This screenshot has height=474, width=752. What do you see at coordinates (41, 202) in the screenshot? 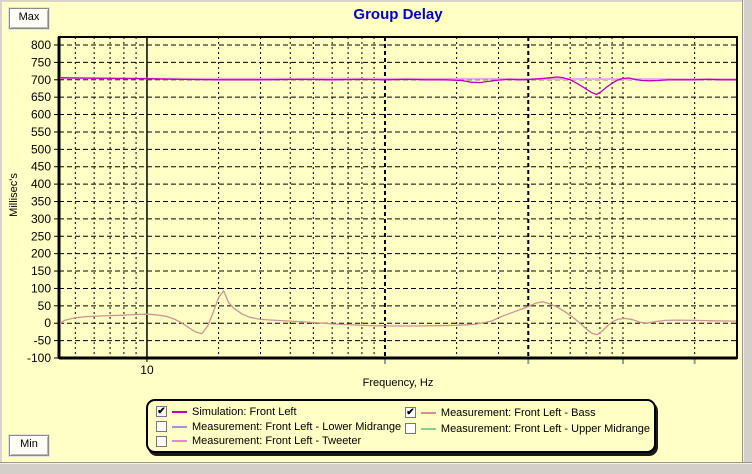
I see `y-tick-label: 350` at bounding box center [41, 202].